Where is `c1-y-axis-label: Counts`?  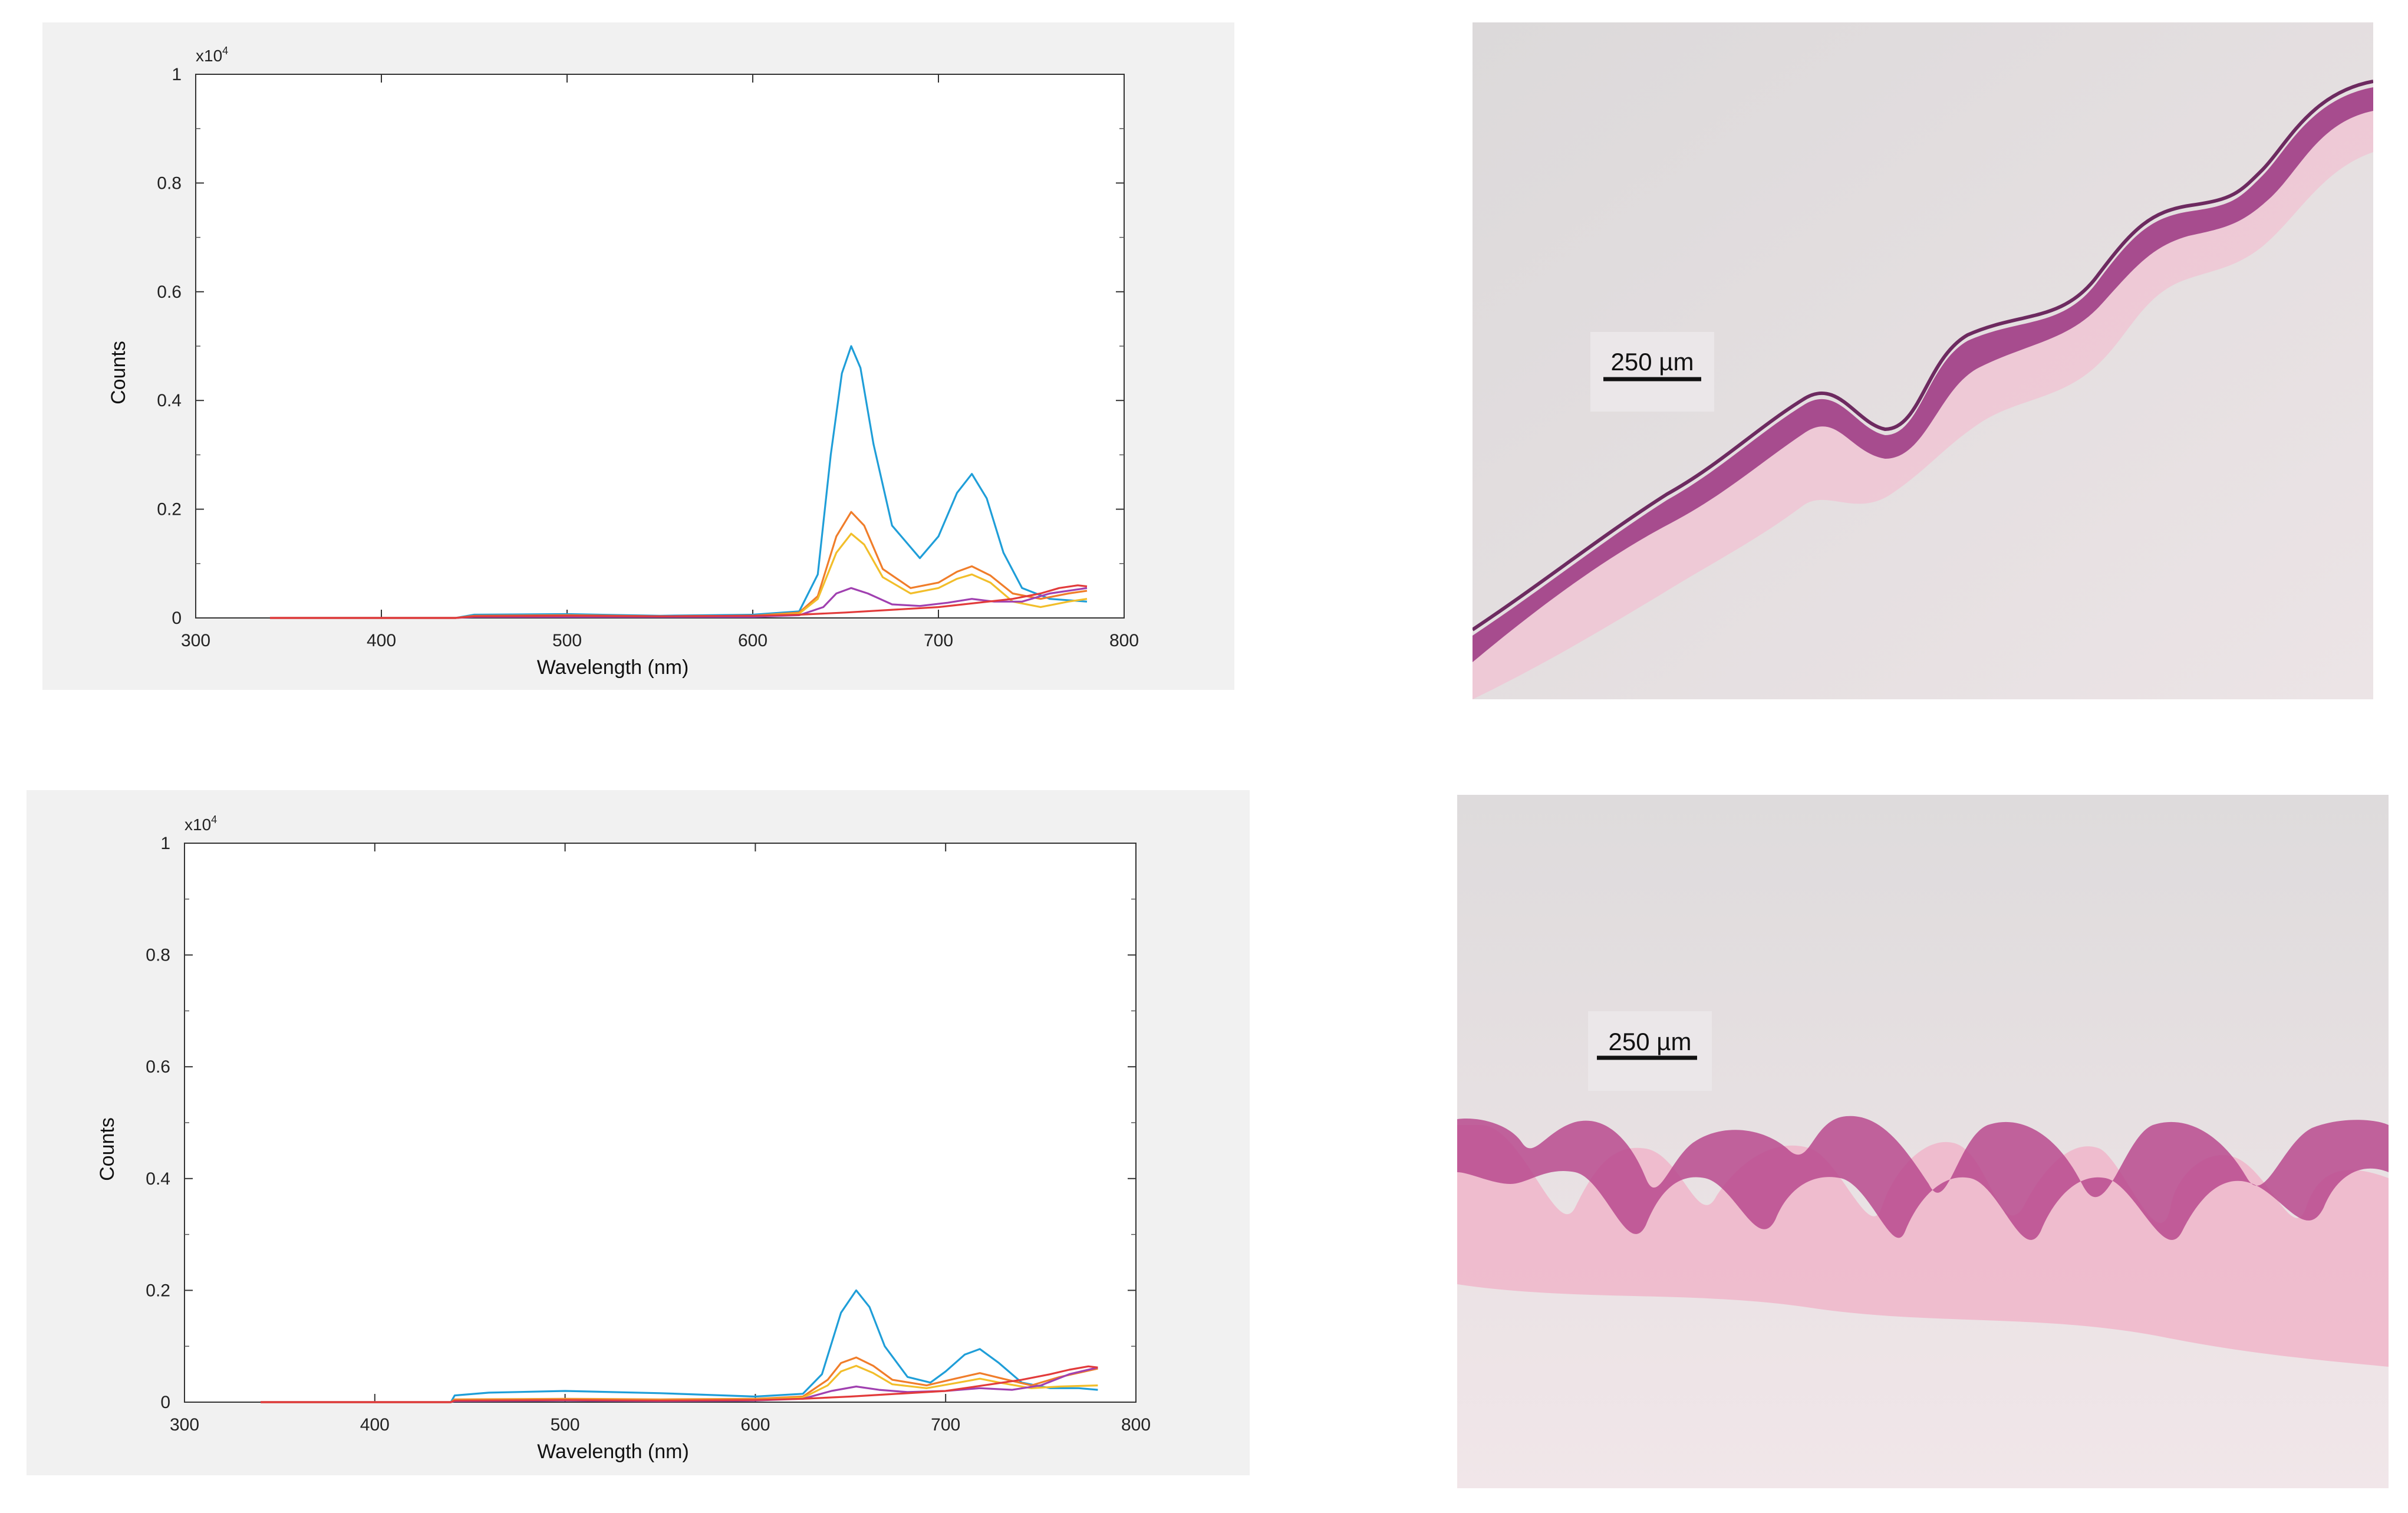
c1-y-axis-label: Counts is located at coordinates (118, 372).